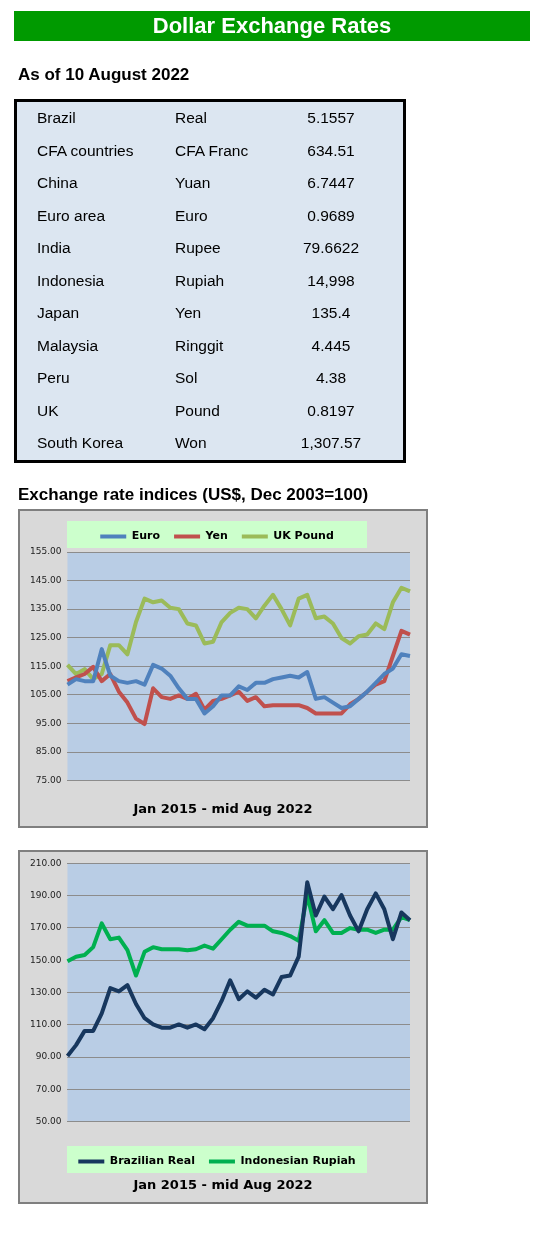 The height and width of the screenshot is (1233, 543). I want to click on y-tick-label: 150.00, so click(45, 959).